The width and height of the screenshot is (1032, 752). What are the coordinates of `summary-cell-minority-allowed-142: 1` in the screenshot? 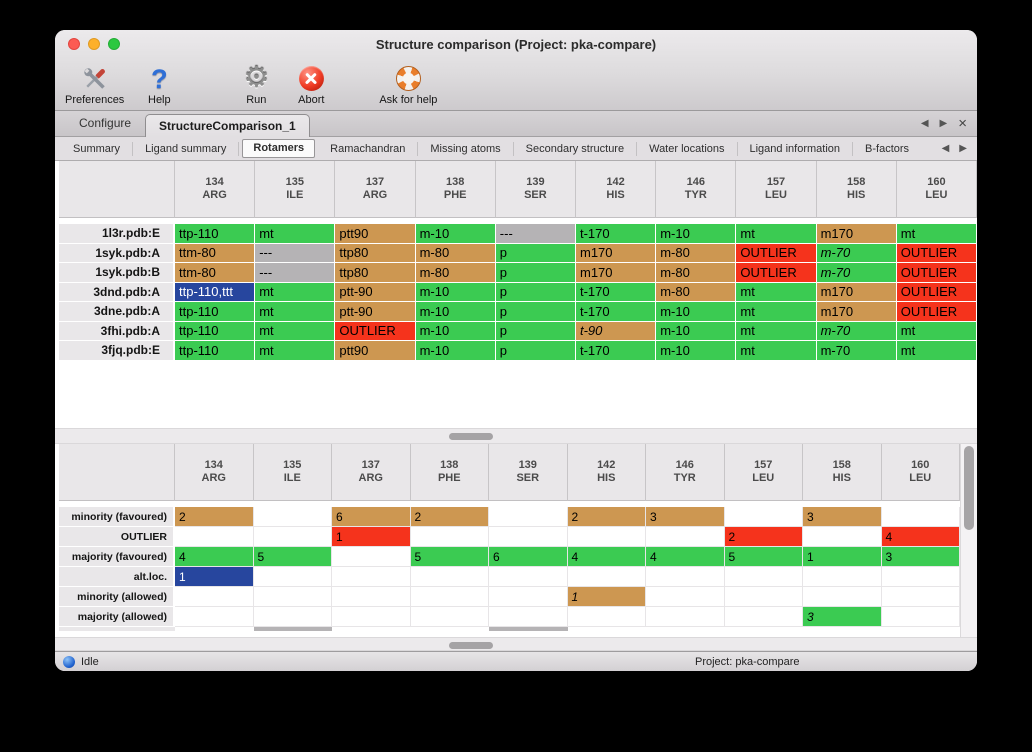 It's located at (606, 597).